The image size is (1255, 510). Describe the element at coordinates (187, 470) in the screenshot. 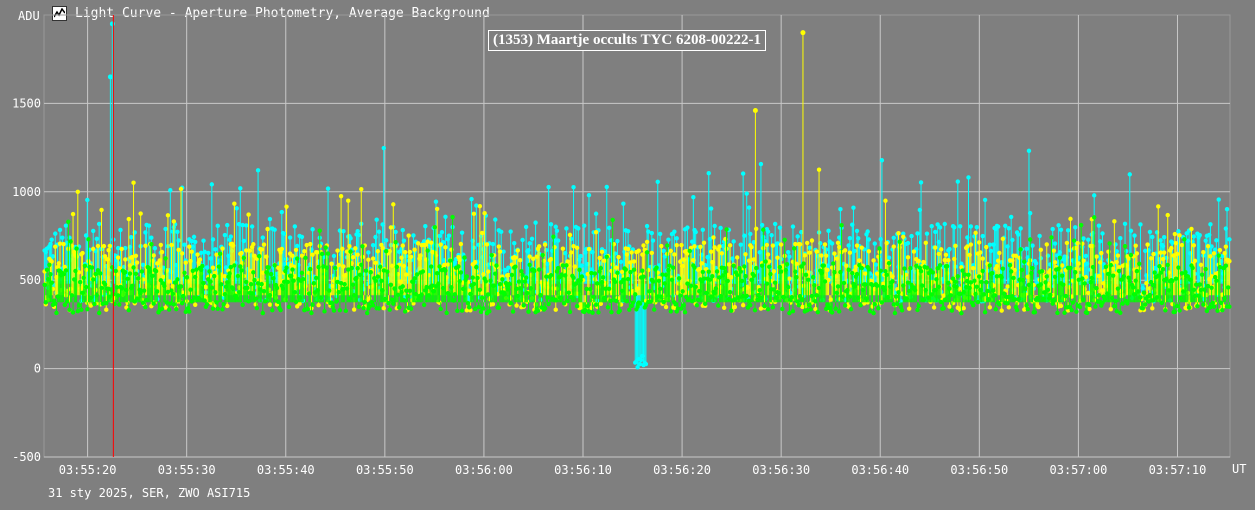

I see `x-tick-label: 03:55:30` at that location.